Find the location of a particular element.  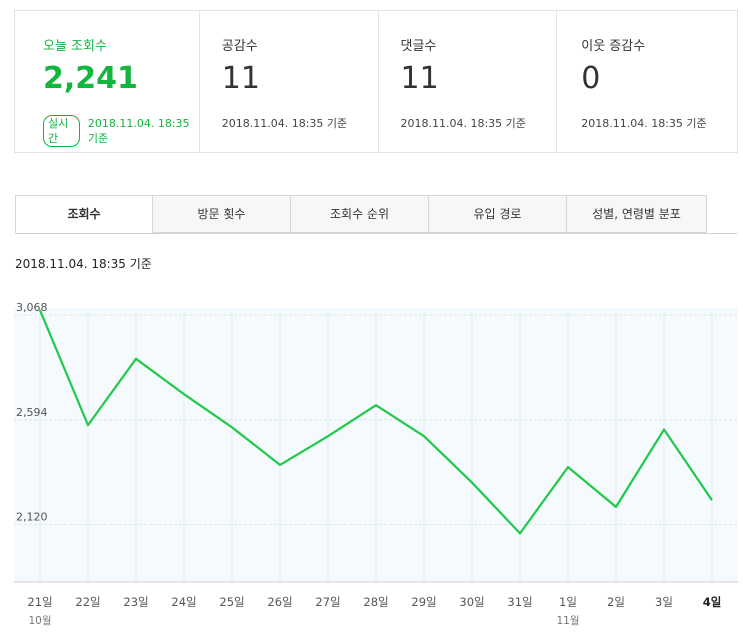

stat-time: 실시간 2018.11.04. 18:35 기준 is located at coordinates (121, 131).